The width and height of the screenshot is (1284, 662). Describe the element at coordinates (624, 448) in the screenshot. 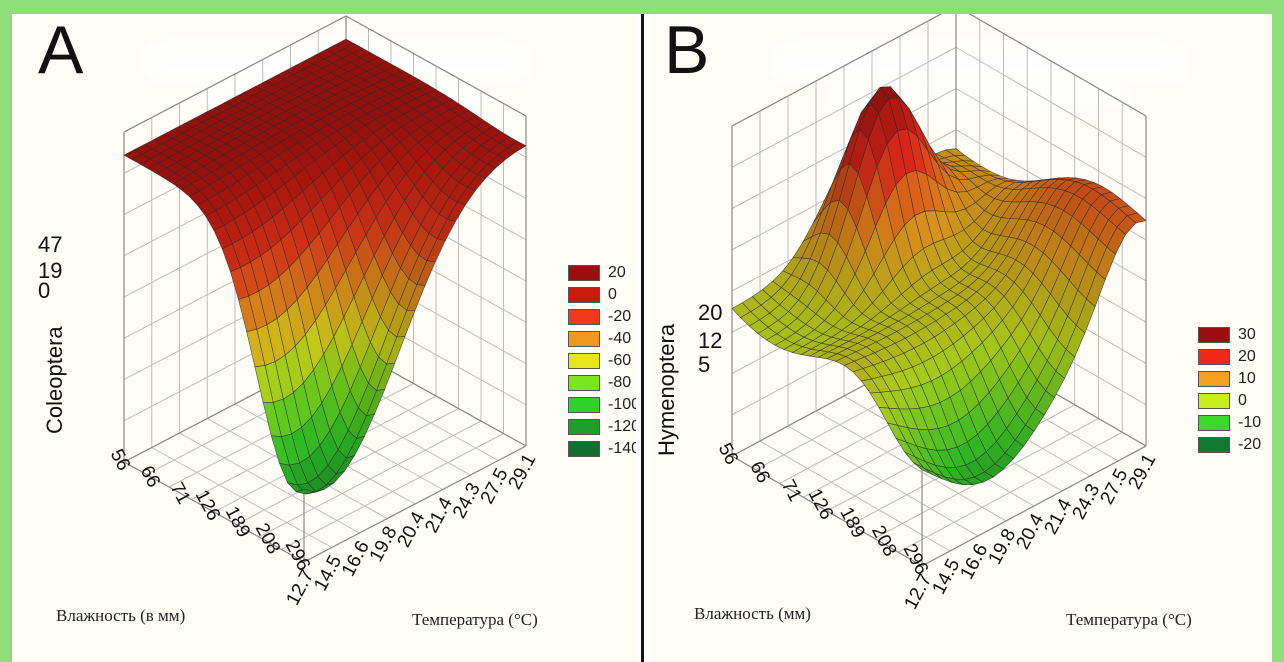

I see `legend-value: -140` at that location.